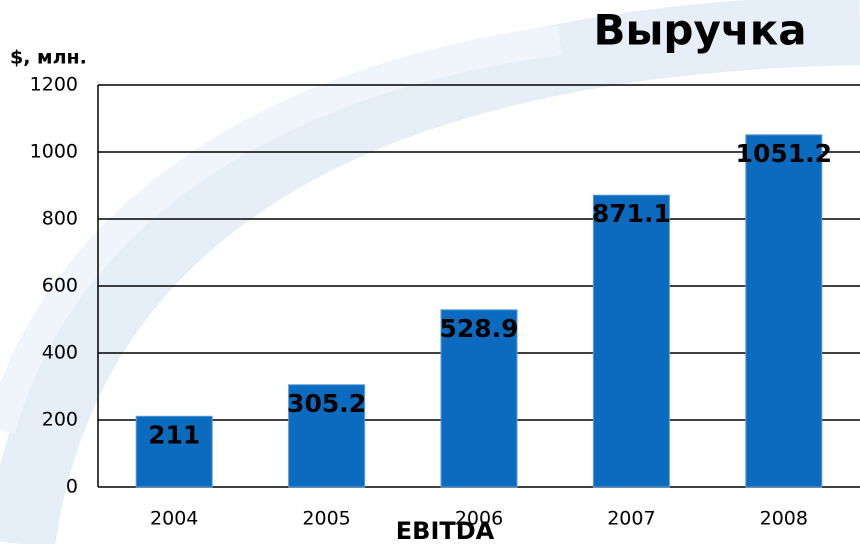 This screenshot has width=860, height=544. What do you see at coordinates (784, 153) in the screenshot?
I see `data-label: 1051.2` at bounding box center [784, 153].